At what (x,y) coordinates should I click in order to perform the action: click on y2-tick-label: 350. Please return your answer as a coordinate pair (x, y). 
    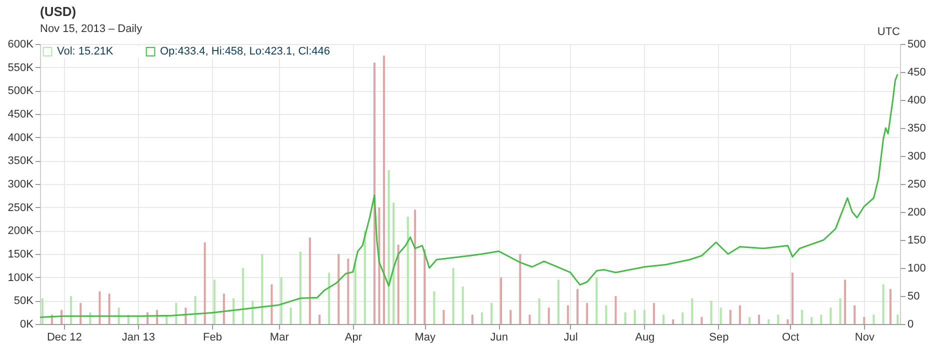
    Looking at the image, I should click on (917, 128).